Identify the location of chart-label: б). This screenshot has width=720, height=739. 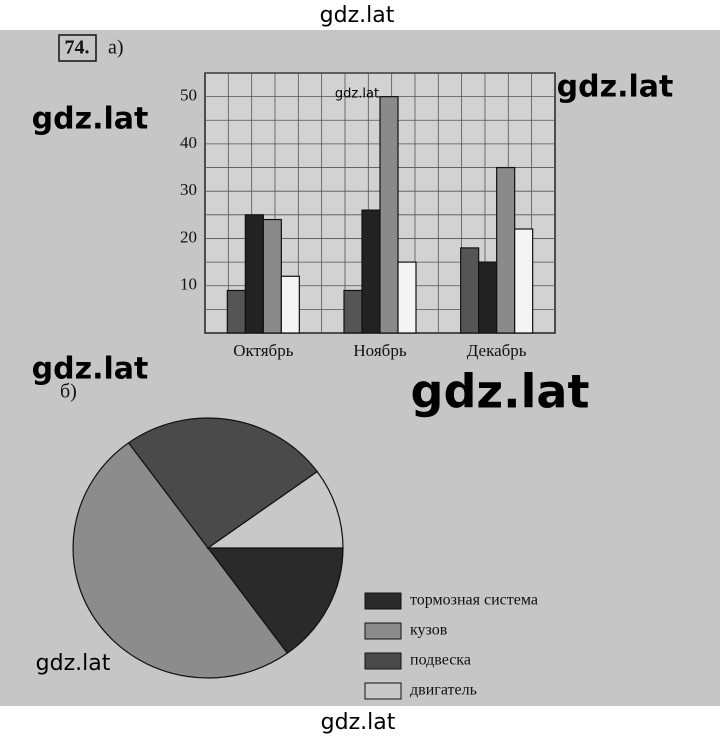
(68, 392).